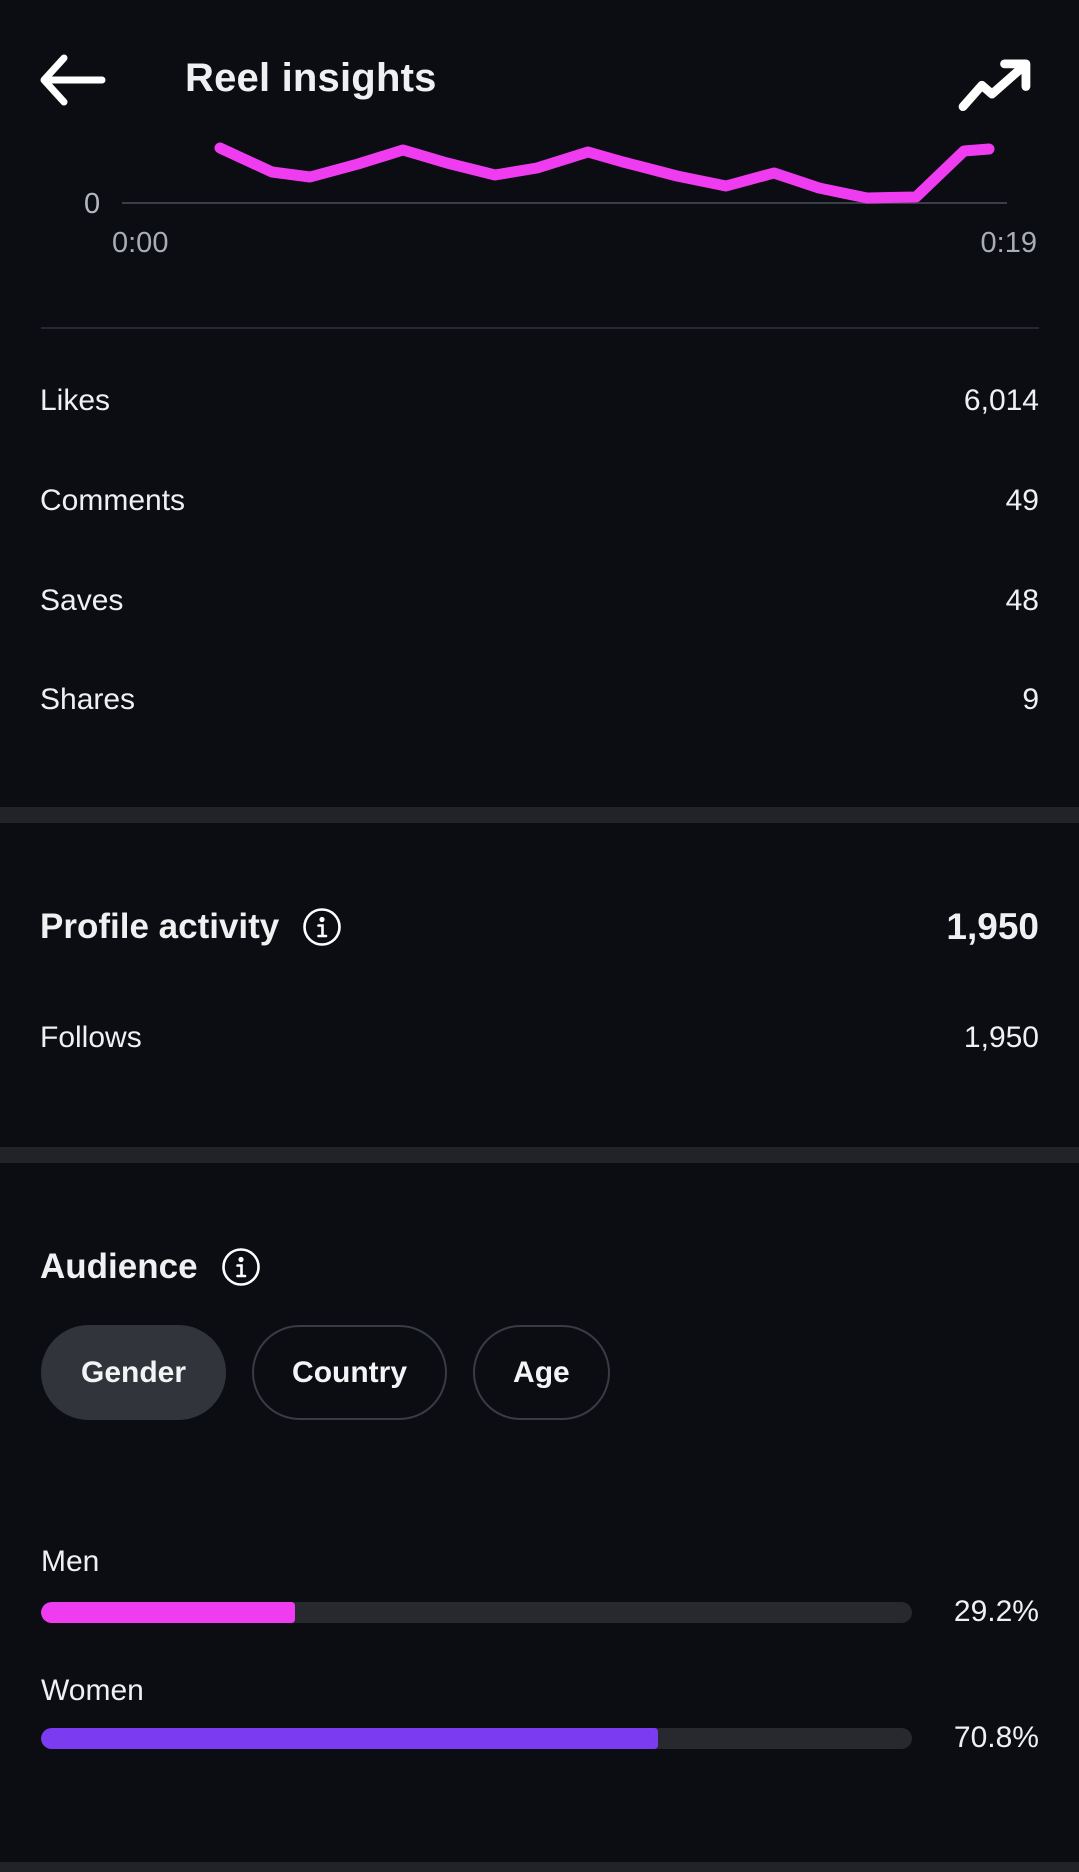 Image resolution: width=1079 pixels, height=1872 pixels. Describe the element at coordinates (1008, 243) in the screenshot. I see `x-axis-end-label: 0:19` at that location.